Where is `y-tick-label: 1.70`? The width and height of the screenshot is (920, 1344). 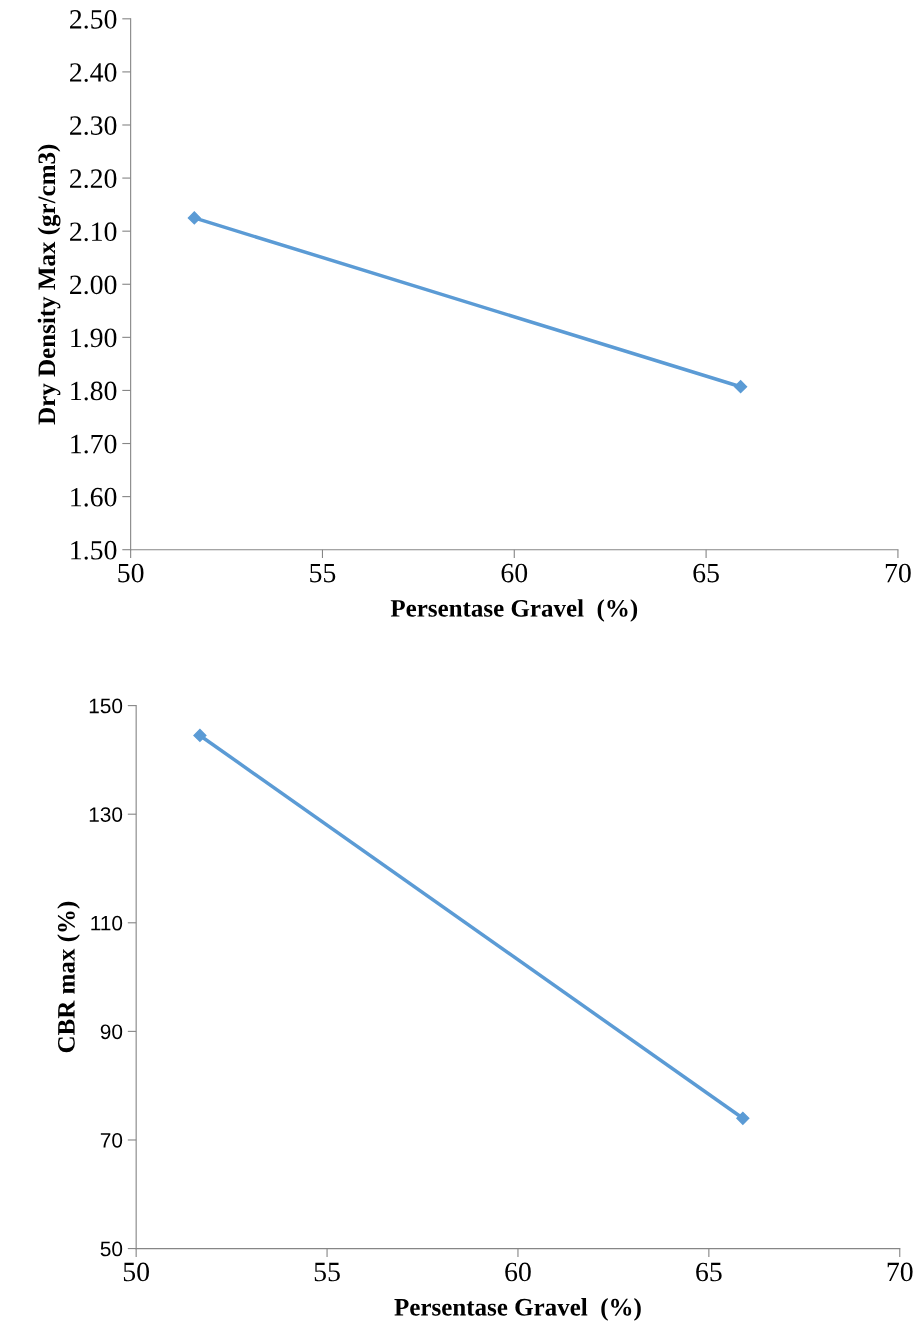 y-tick-label: 1.70 is located at coordinates (94, 444).